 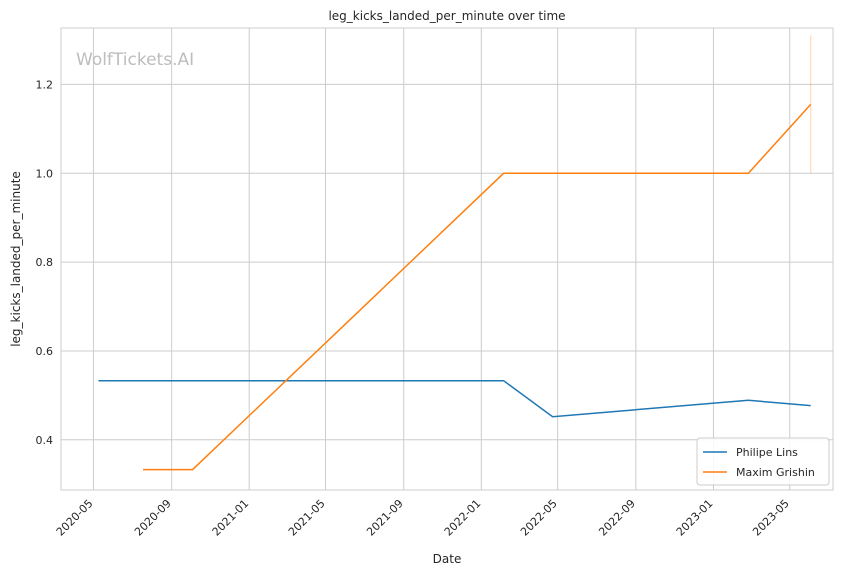 What do you see at coordinates (75, 518) in the screenshot?
I see `x-tick-label: 2020-05` at bounding box center [75, 518].